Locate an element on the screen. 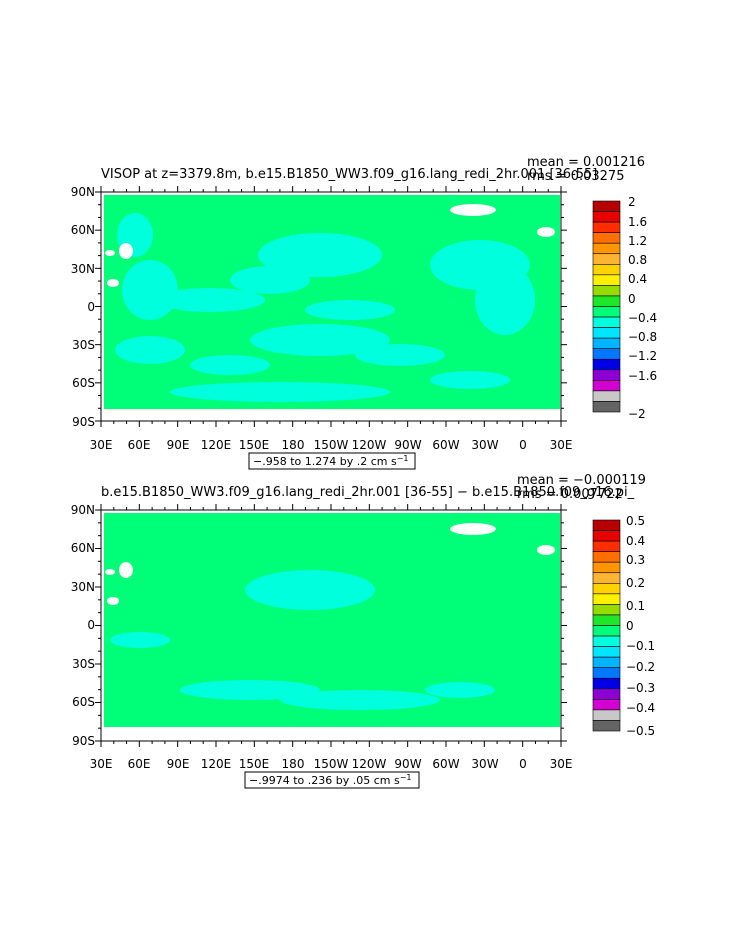 The width and height of the screenshot is (733, 945). colorbar-label: 2 is located at coordinates (632, 202).